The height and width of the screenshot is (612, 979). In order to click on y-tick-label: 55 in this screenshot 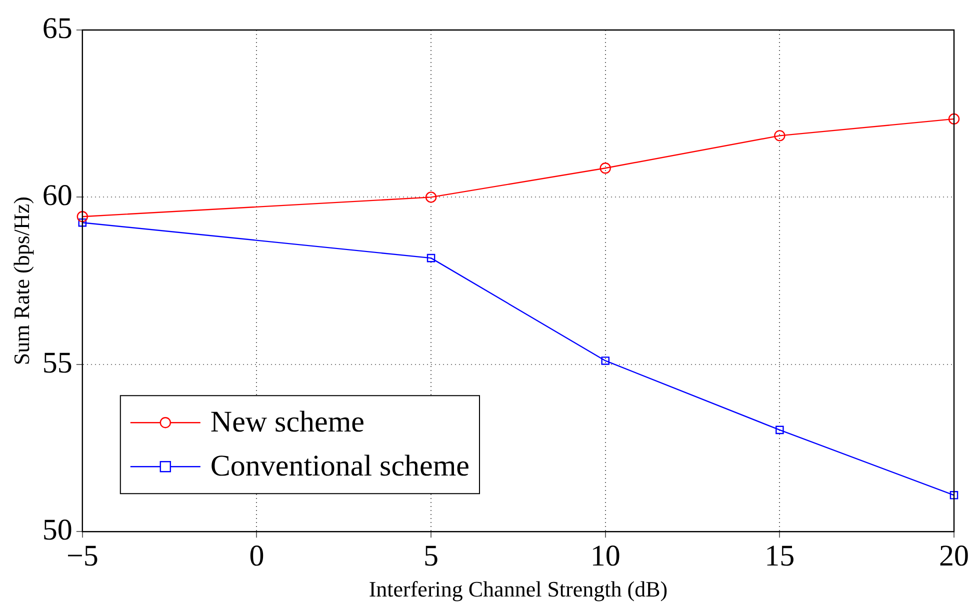, I will do `click(57, 363)`.